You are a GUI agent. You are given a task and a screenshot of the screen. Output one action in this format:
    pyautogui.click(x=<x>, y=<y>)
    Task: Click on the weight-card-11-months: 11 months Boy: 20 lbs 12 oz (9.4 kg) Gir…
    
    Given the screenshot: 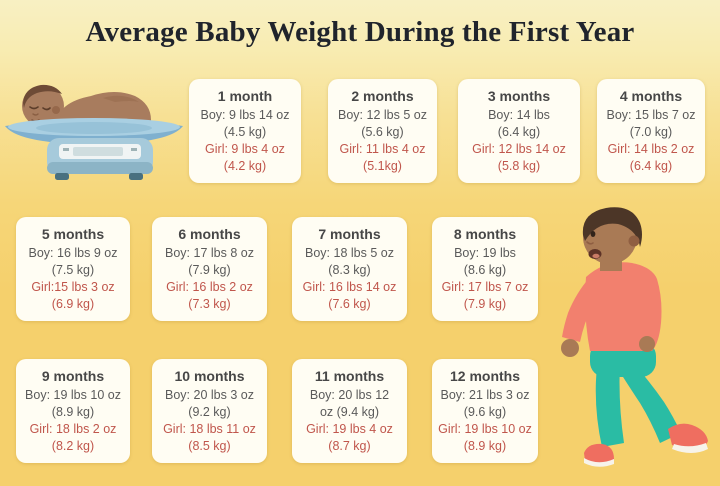 What is the action you would take?
    pyautogui.click(x=349, y=411)
    